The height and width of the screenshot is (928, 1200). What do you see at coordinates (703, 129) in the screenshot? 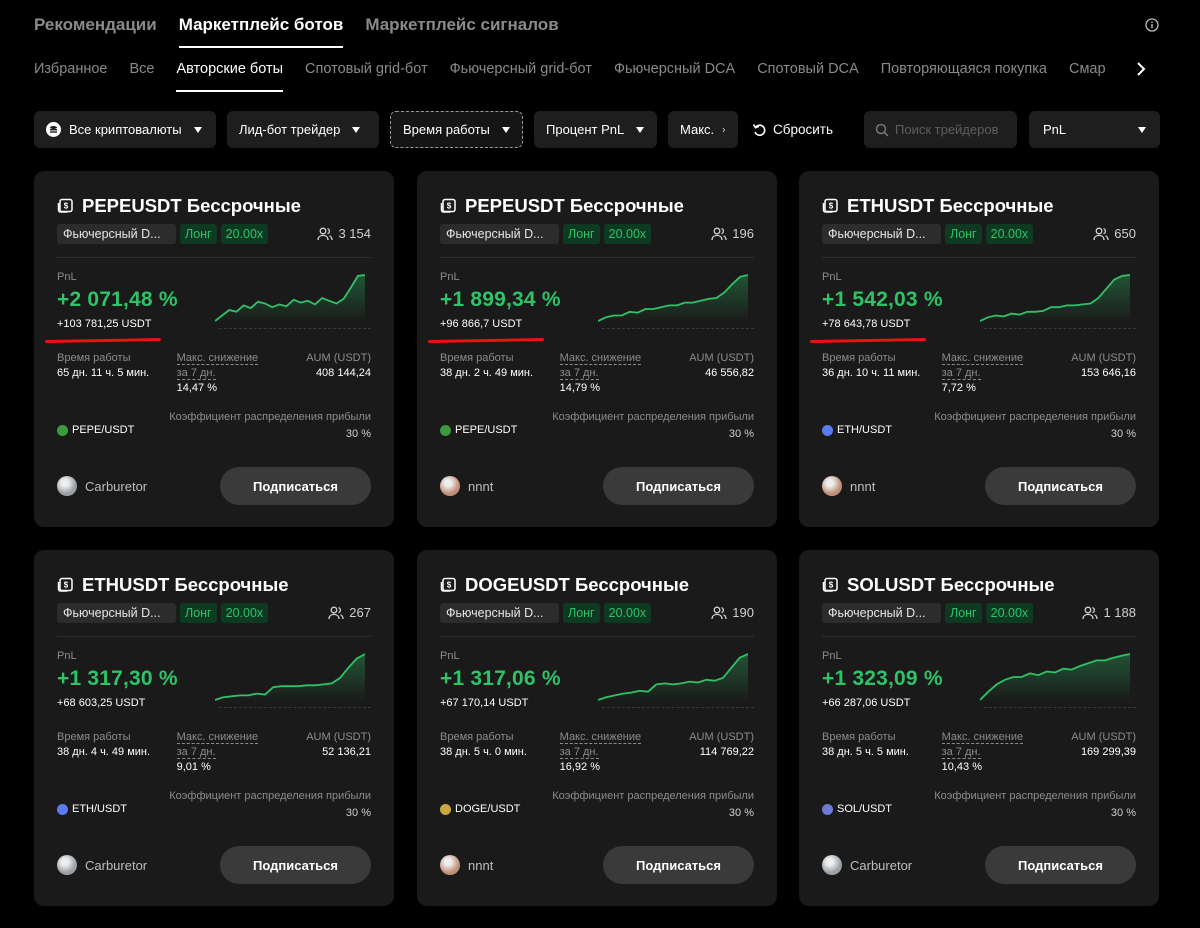
I see `max-filter: Макс.` at bounding box center [703, 129].